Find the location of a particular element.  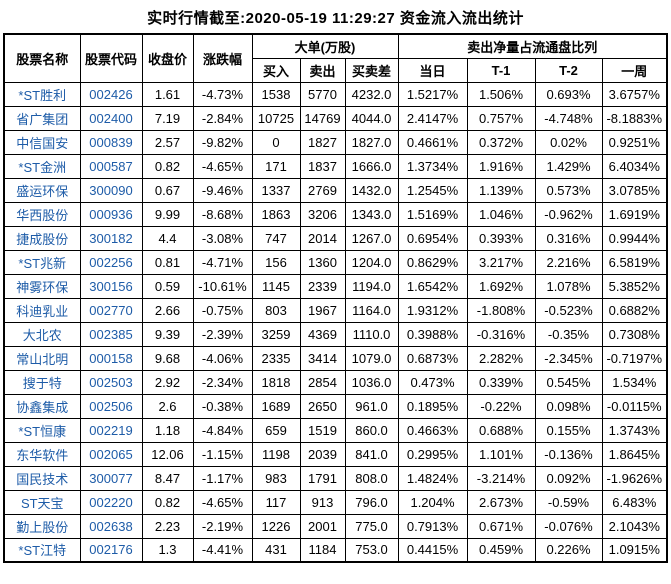

ratio-t2: -2.345% is located at coordinates (568, 358).